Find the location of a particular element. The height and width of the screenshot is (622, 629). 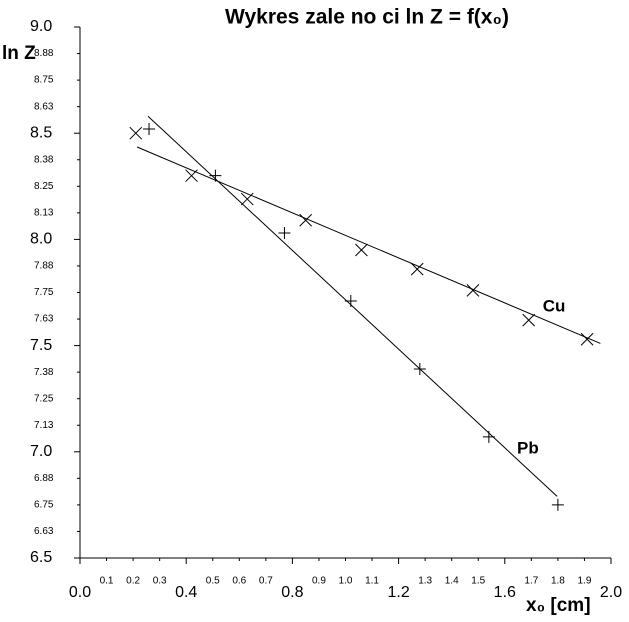

y-tick-label: 6.88 is located at coordinates (44, 478).